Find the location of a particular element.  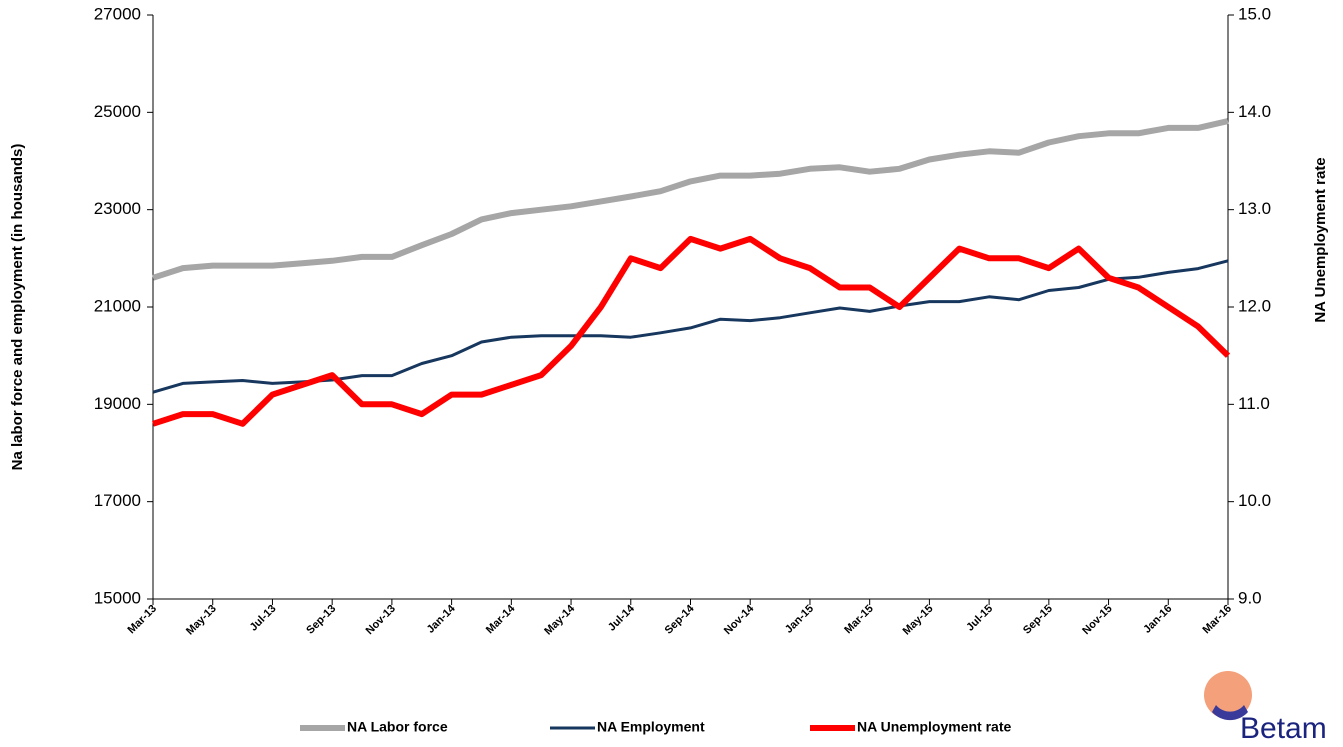

legend-label: NA Labor force is located at coordinates (397, 727).